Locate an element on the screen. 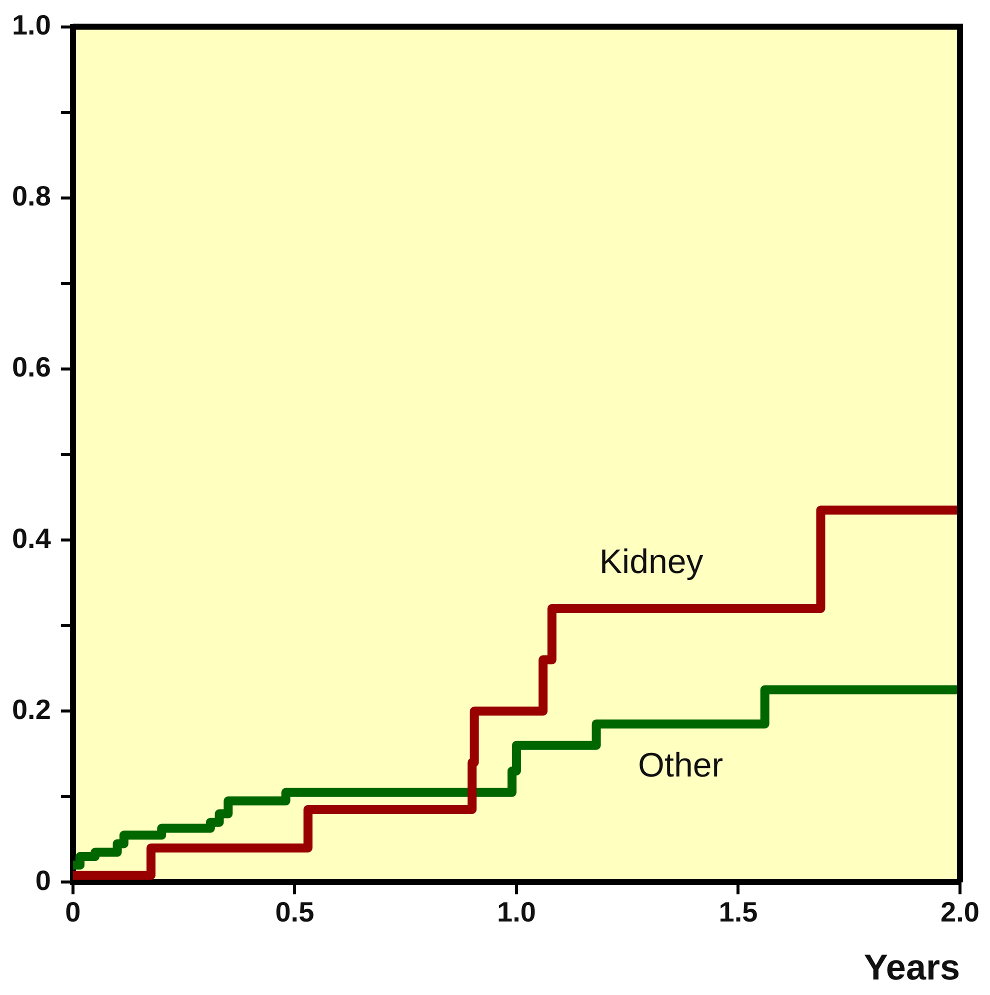 The image size is (990, 995). x-tick-label: 0.5 is located at coordinates (294, 912).